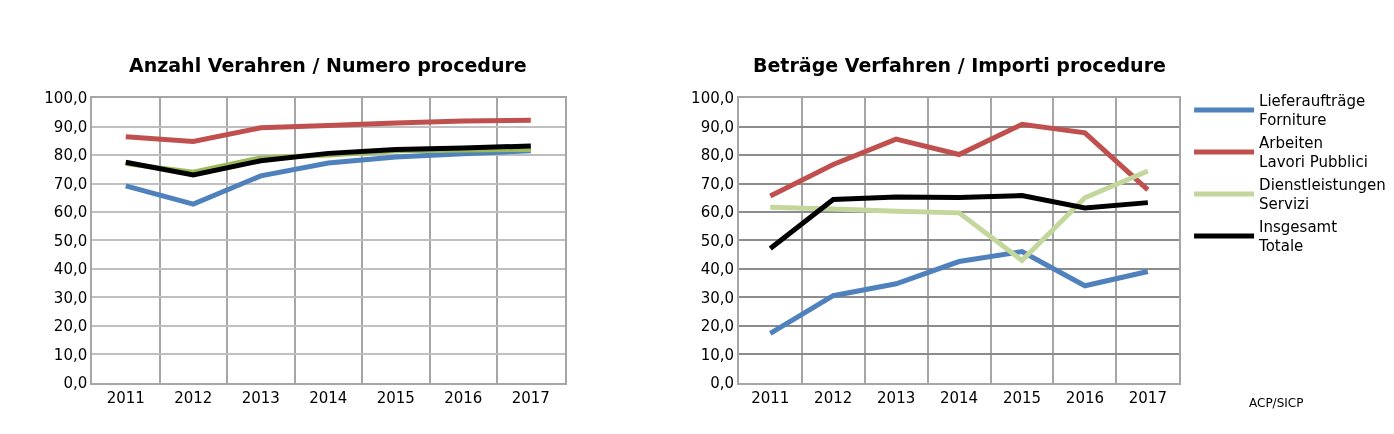 The width and height of the screenshot is (1394, 434). Describe the element at coordinates (1312, 110) in the screenshot. I see `legend-label: Lieferaufträge Forniture` at that location.